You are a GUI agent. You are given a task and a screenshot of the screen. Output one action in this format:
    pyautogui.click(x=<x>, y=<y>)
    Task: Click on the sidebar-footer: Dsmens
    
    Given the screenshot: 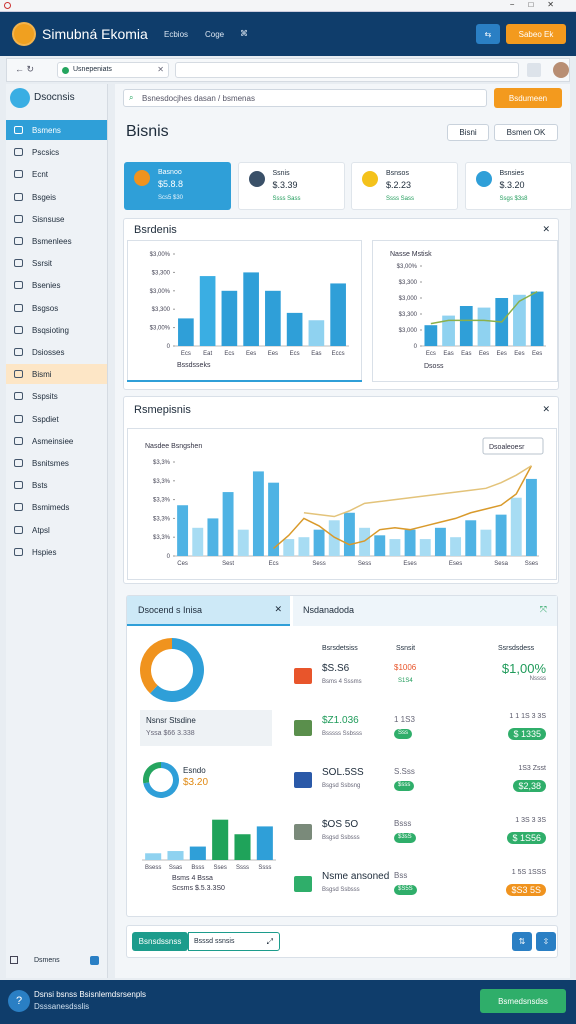 What is the action you would take?
    pyautogui.click(x=47, y=960)
    